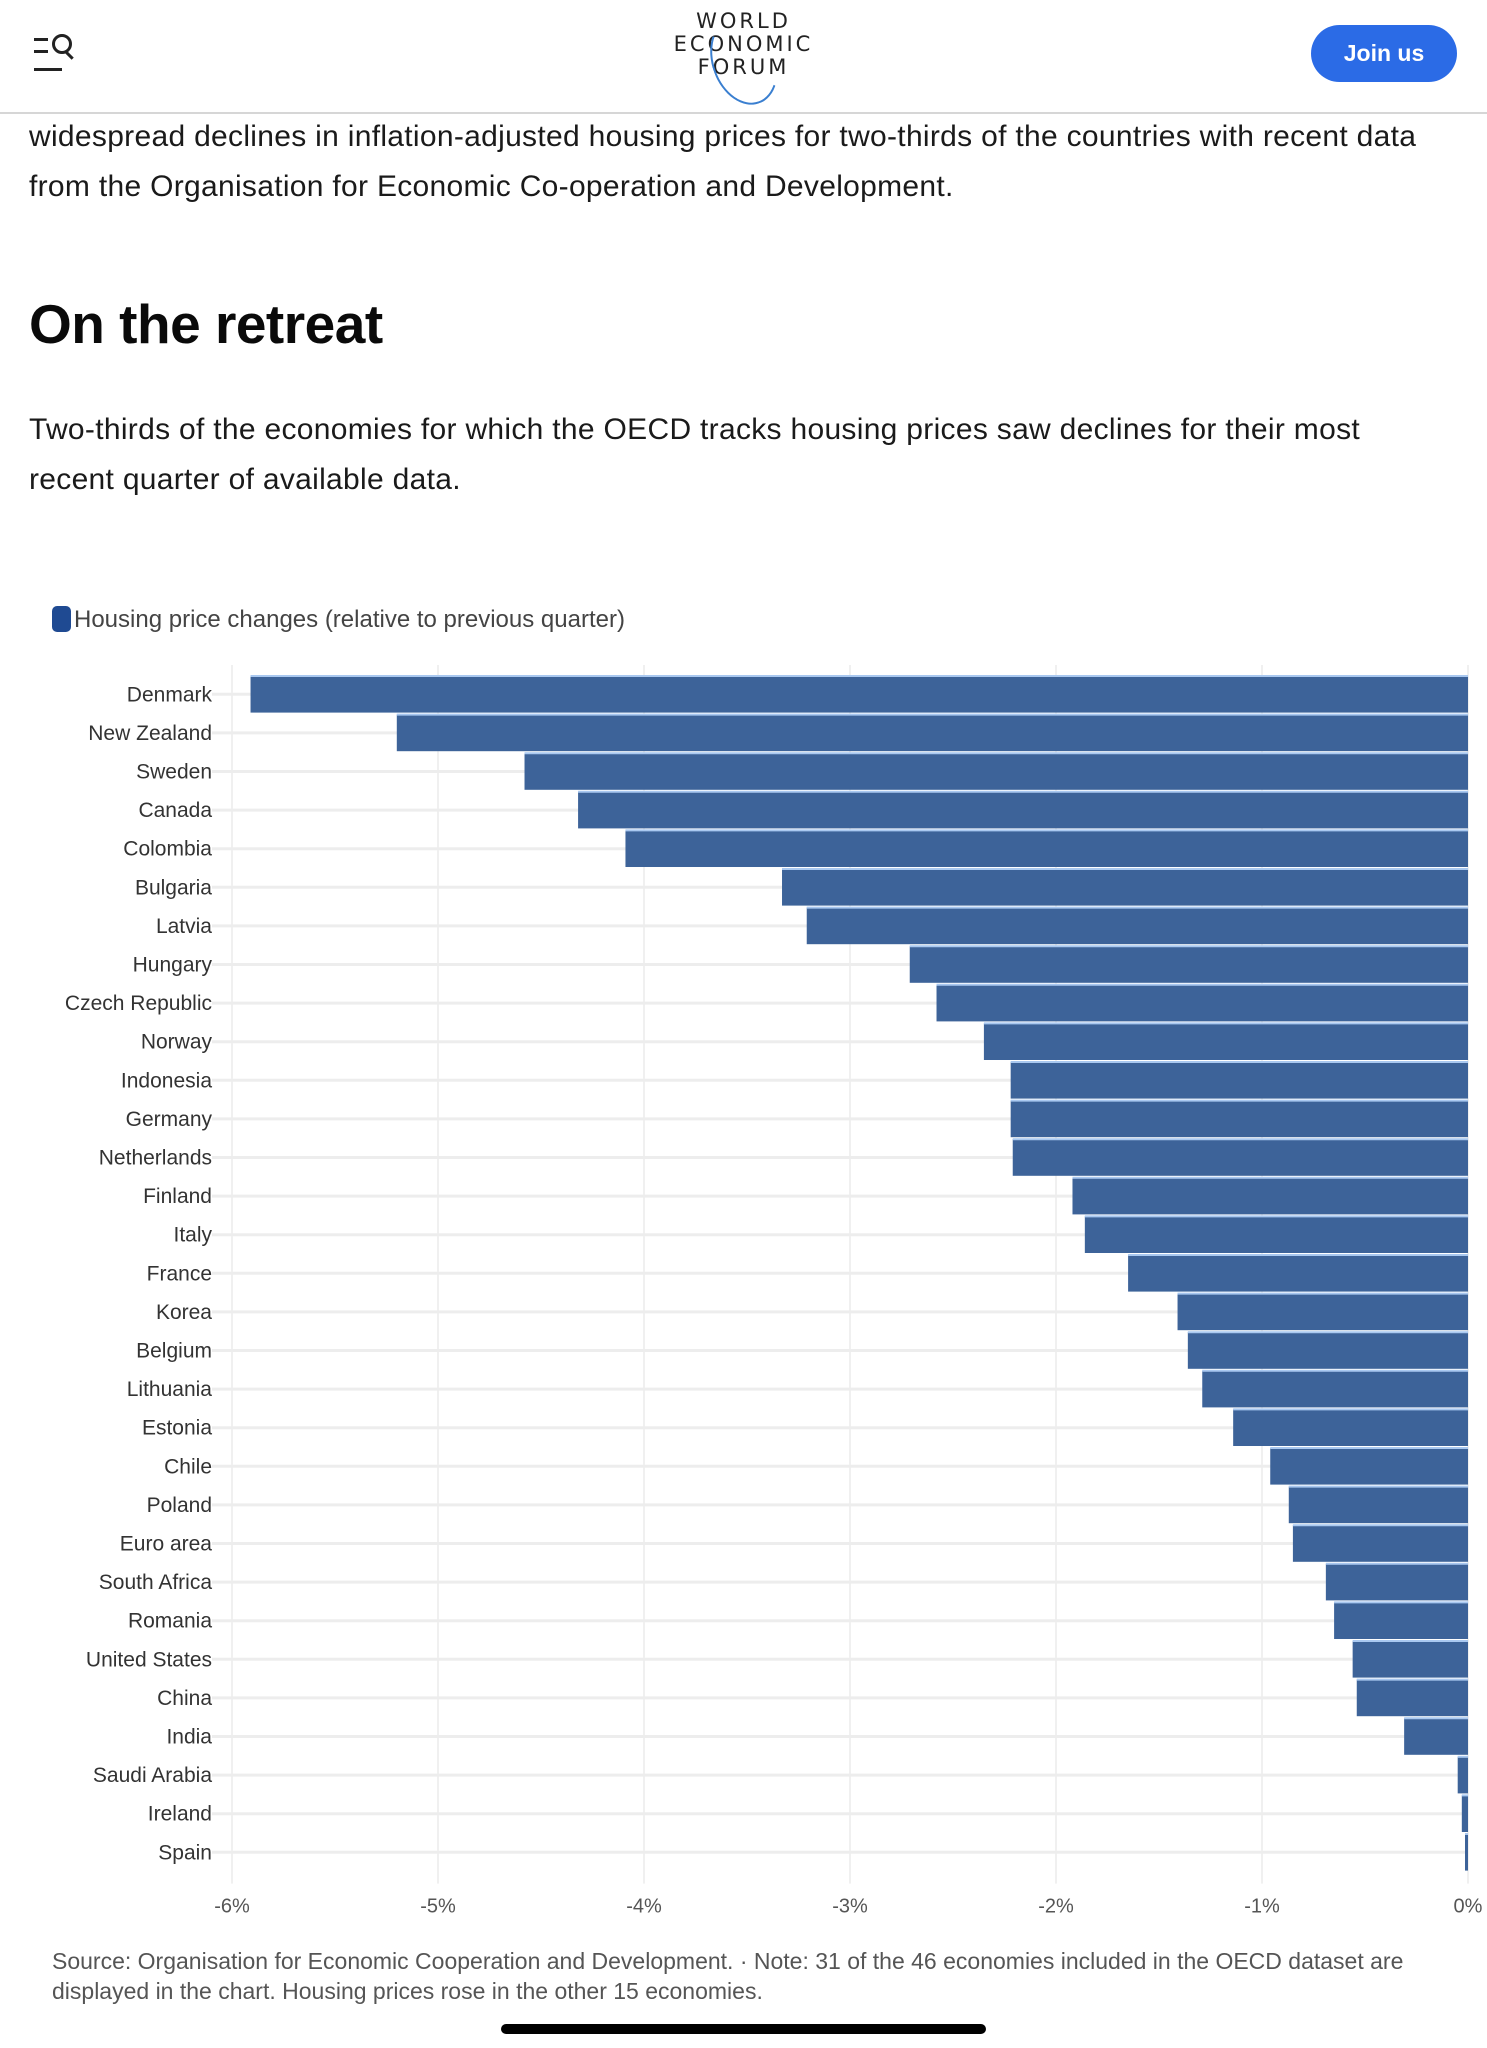 The width and height of the screenshot is (1487, 2048). What do you see at coordinates (1369, 1466) in the screenshot?
I see `bar-chile` at bounding box center [1369, 1466].